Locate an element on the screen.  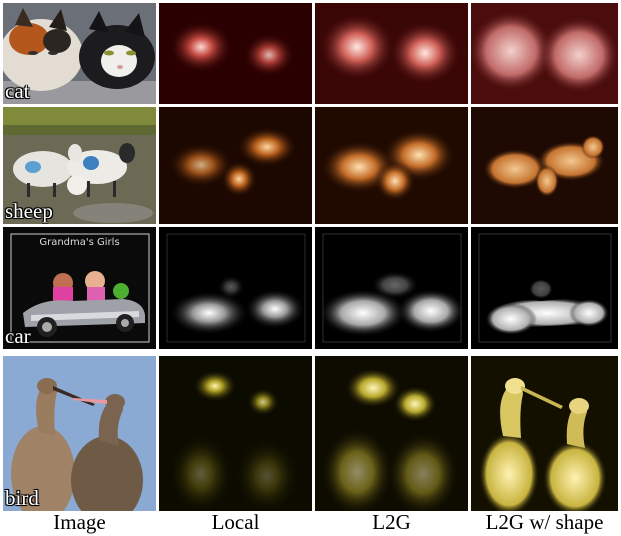
bird-l2g-shape-map is located at coordinates (544, 433).